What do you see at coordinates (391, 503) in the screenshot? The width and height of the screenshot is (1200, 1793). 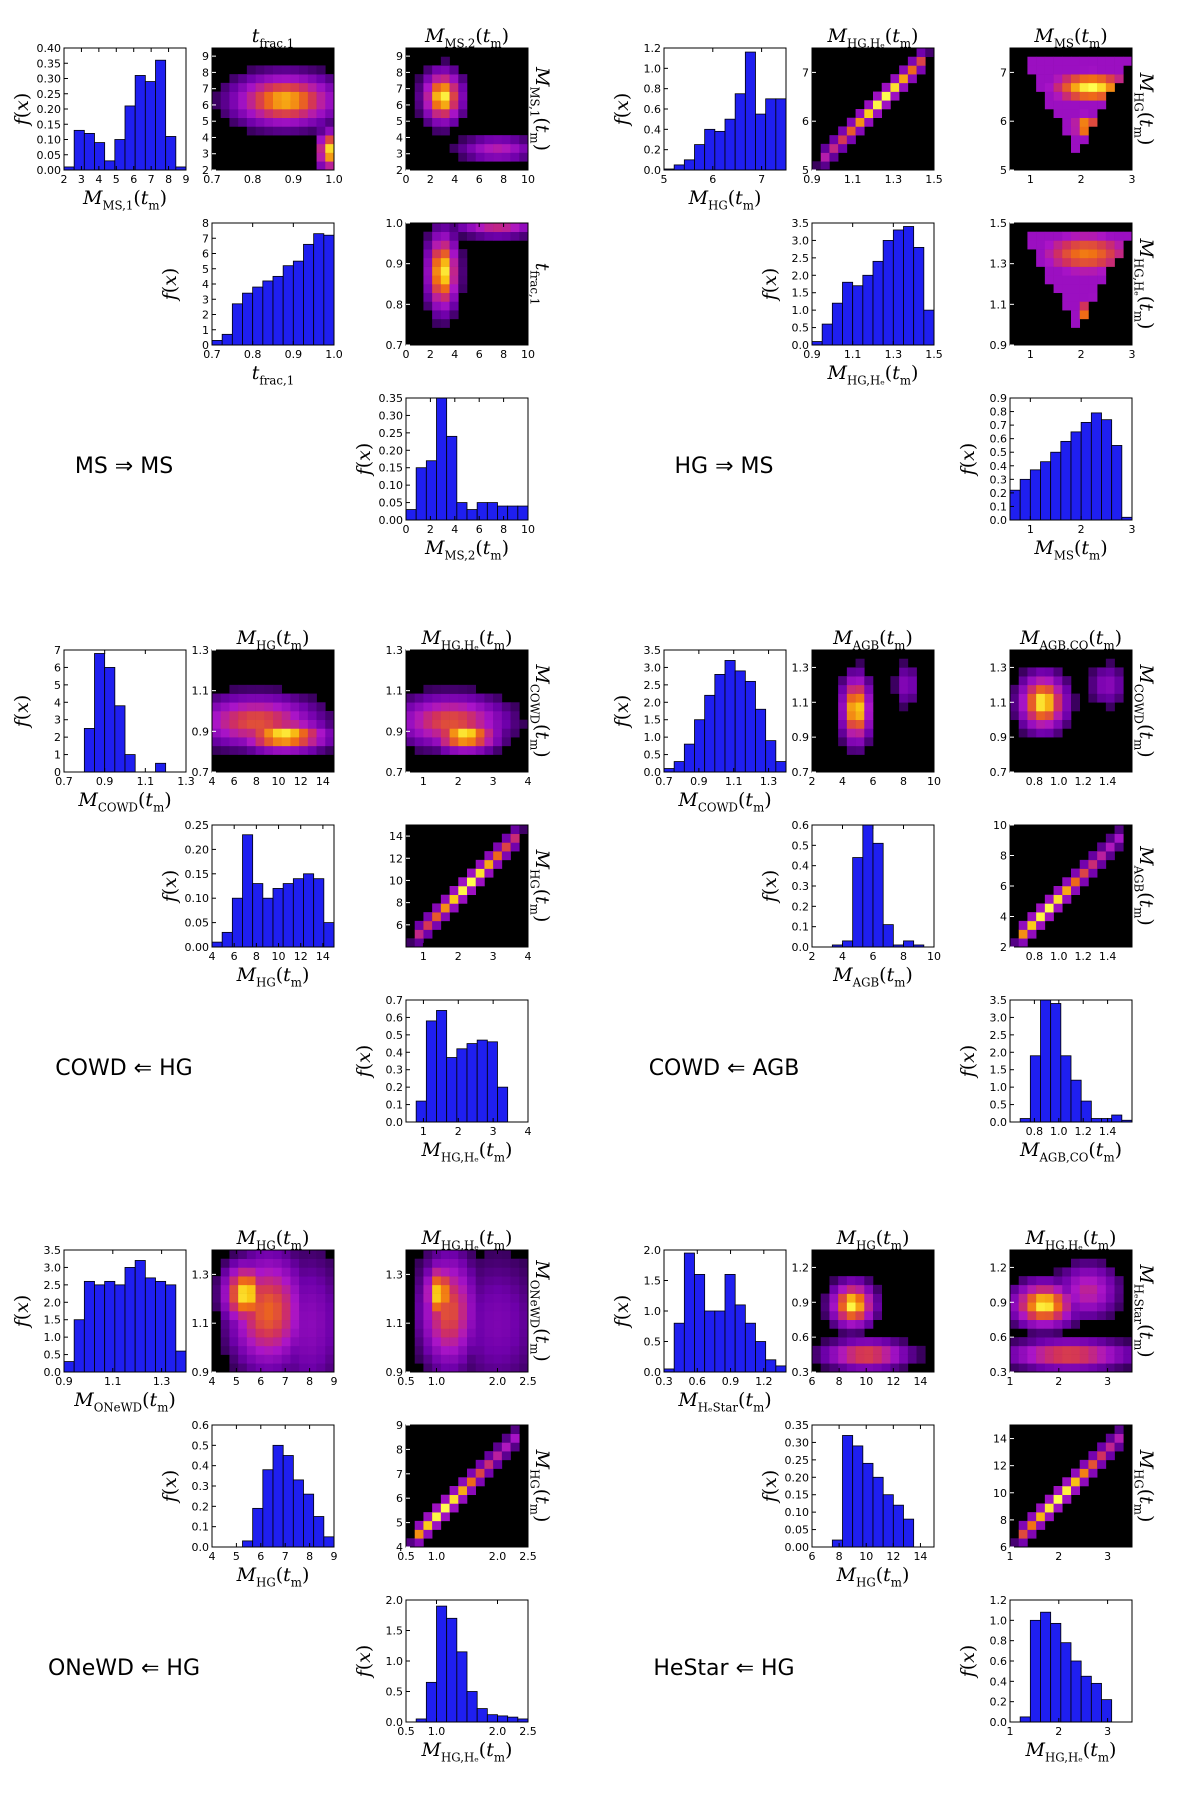 I see `y-tick-label: 0.05` at bounding box center [391, 503].